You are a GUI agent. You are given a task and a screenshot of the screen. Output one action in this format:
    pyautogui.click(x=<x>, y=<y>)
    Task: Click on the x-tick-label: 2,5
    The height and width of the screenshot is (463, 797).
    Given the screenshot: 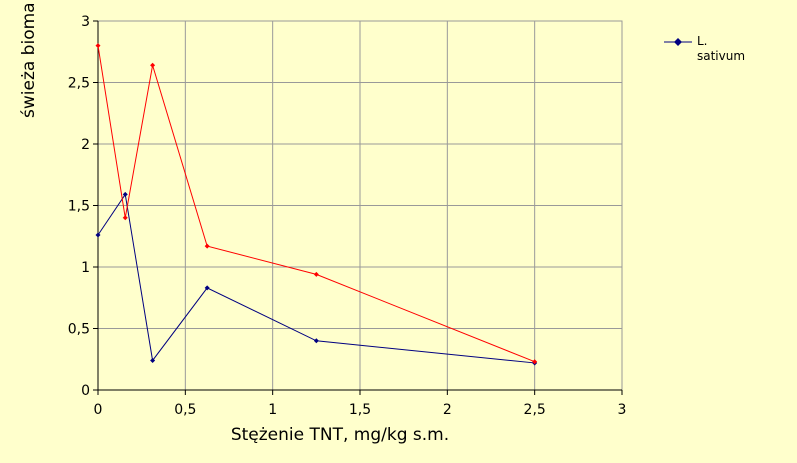 What is the action you would take?
    pyautogui.click(x=535, y=410)
    